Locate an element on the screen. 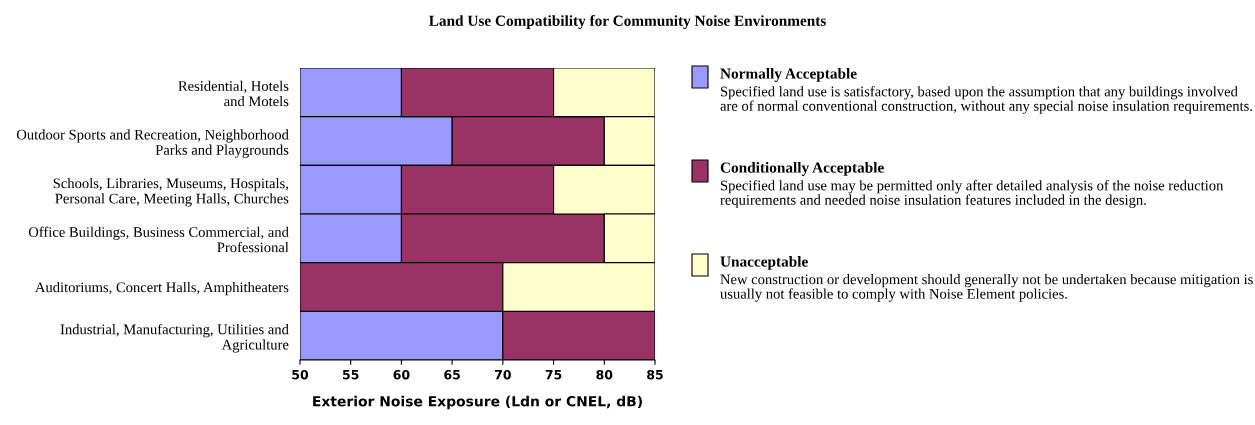 The height and width of the screenshot is (425, 1255). y-tick-label: Industrial, Manufacturing, Utilities and Agriculture is located at coordinates (174, 338).